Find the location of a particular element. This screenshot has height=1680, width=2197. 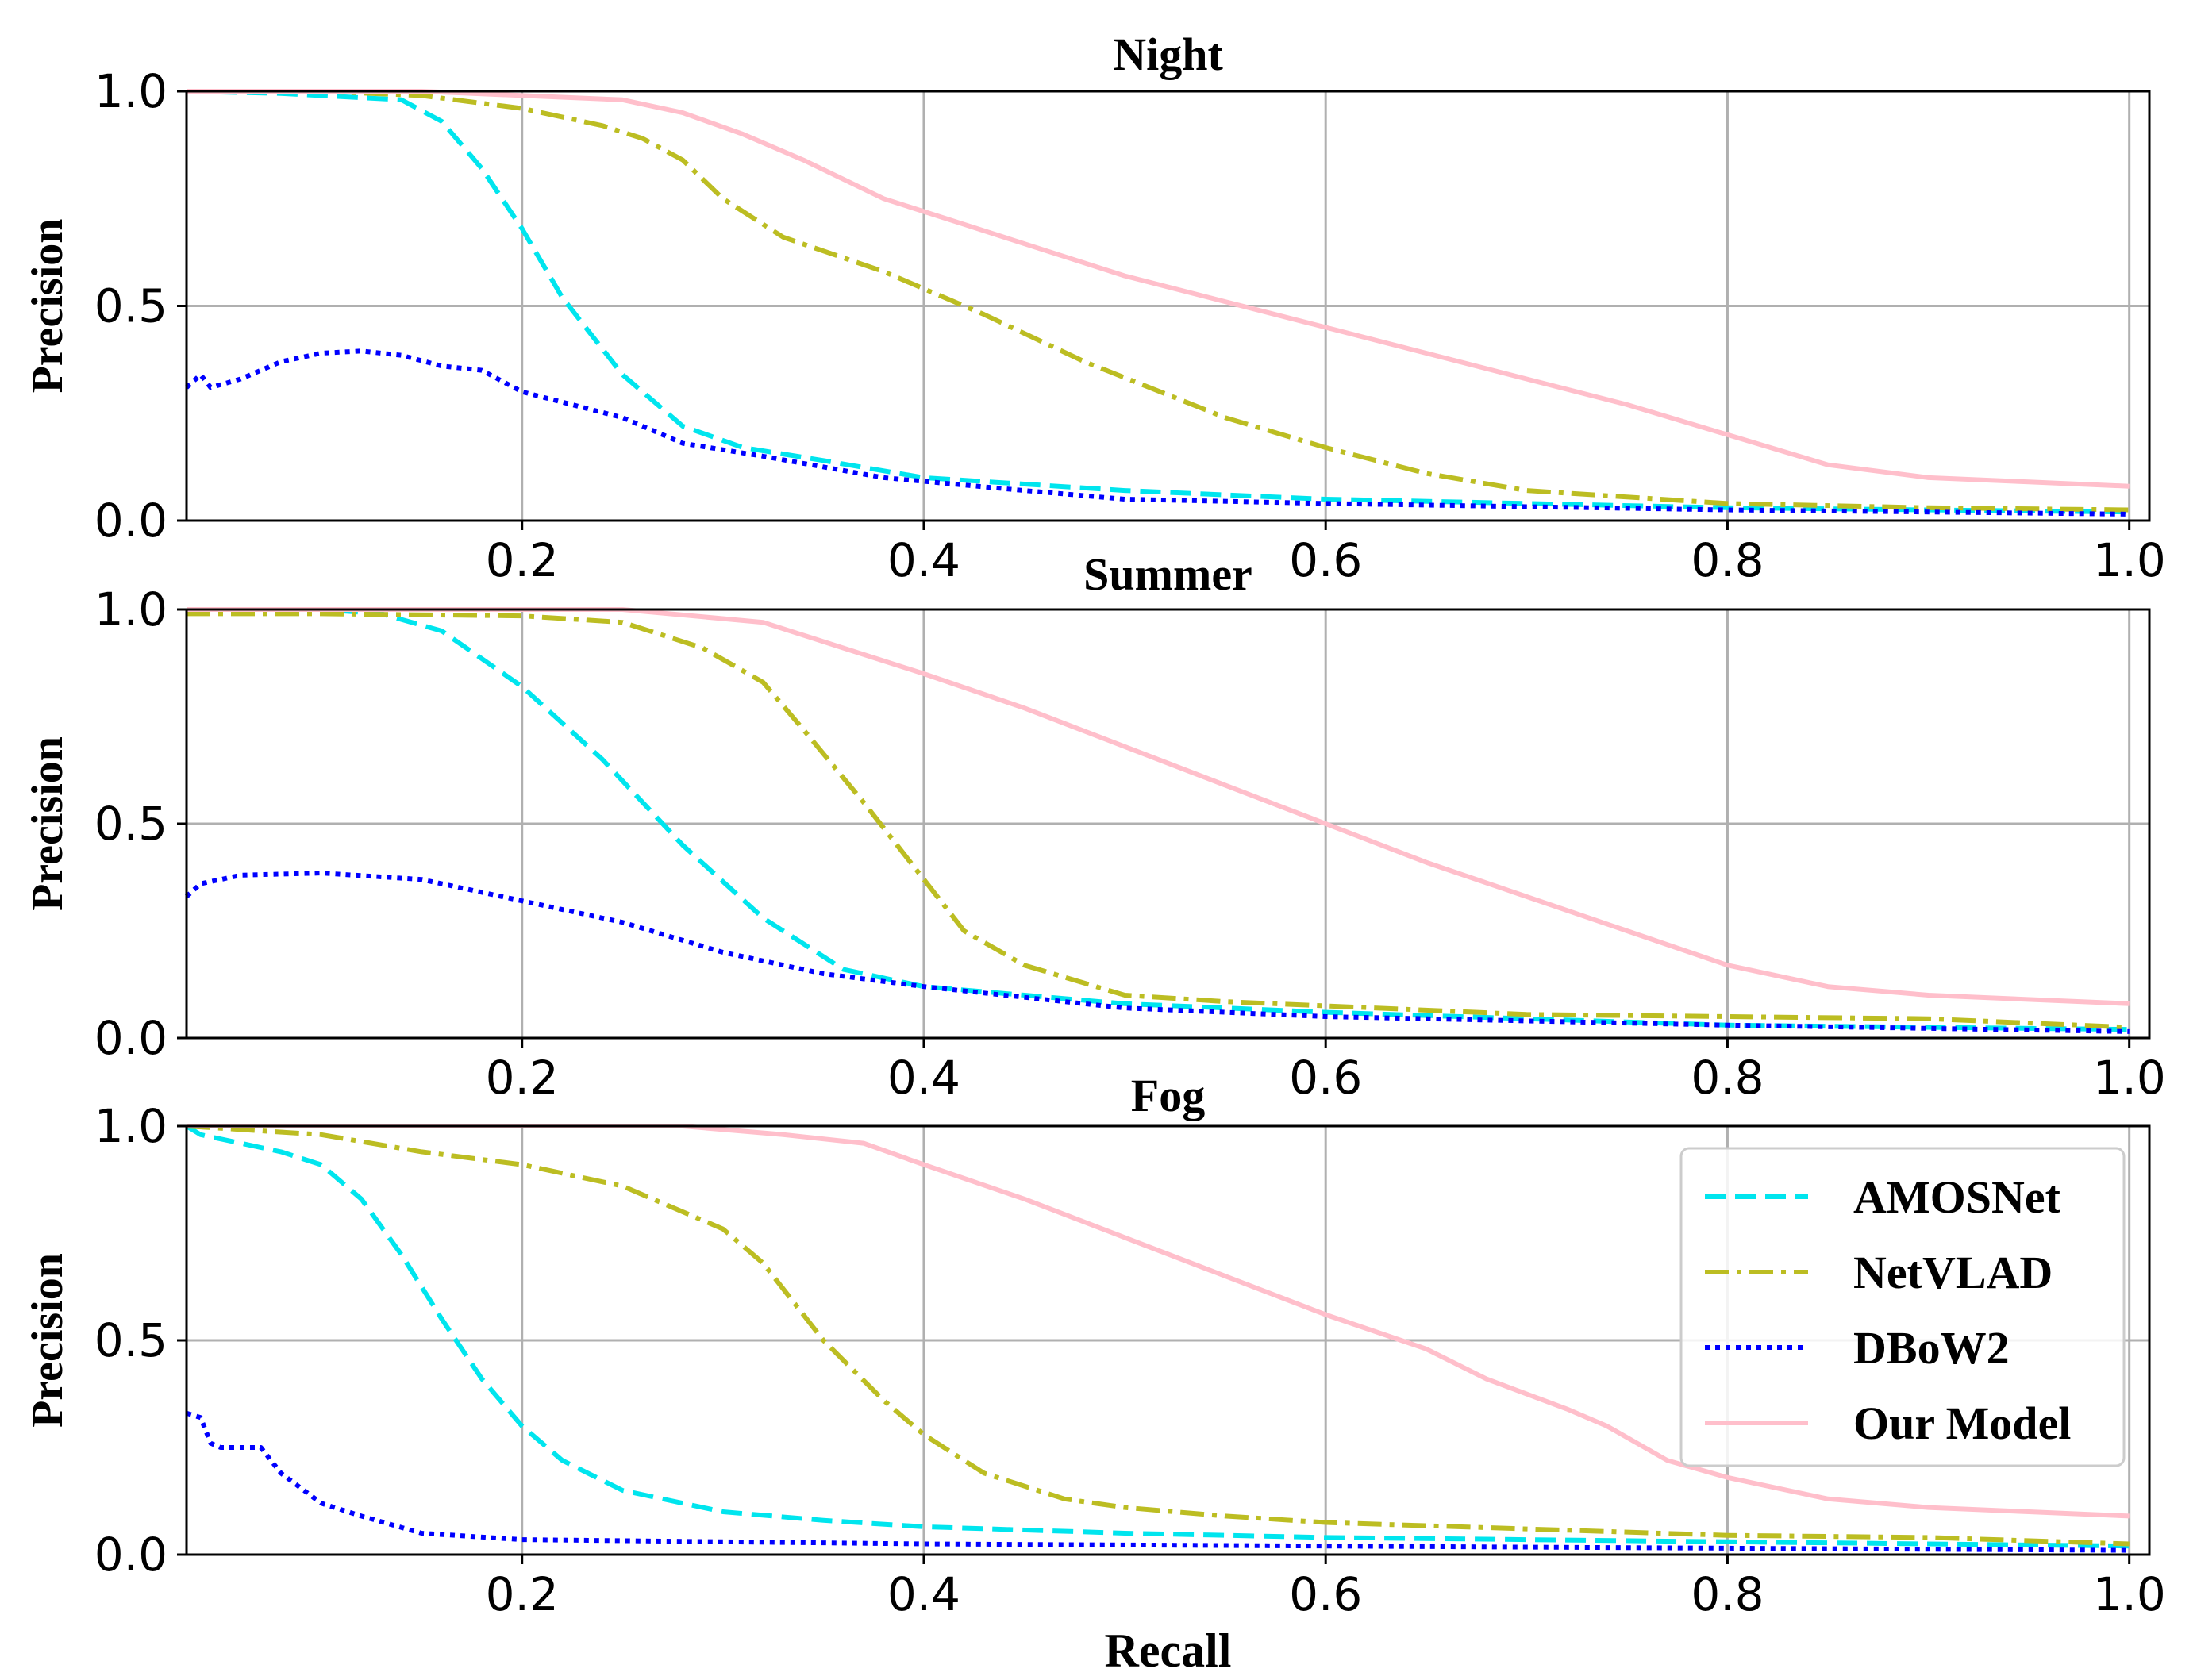

fog-x-axis-label: Recall is located at coordinates (1168, 1650).